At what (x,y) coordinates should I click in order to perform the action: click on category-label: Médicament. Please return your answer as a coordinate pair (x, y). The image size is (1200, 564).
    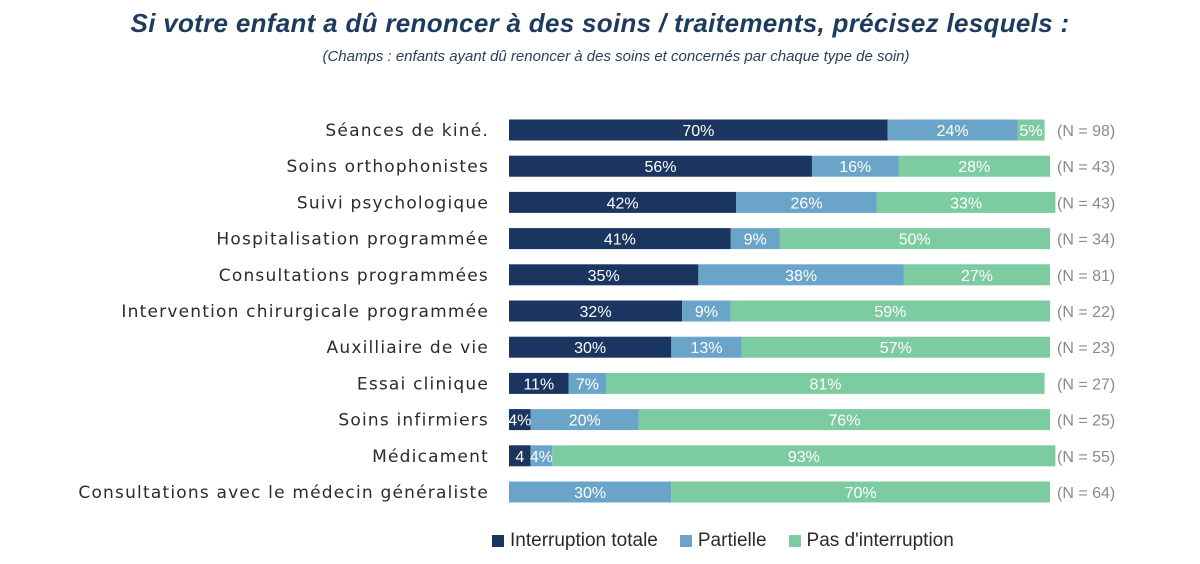
    Looking at the image, I should click on (430, 457).